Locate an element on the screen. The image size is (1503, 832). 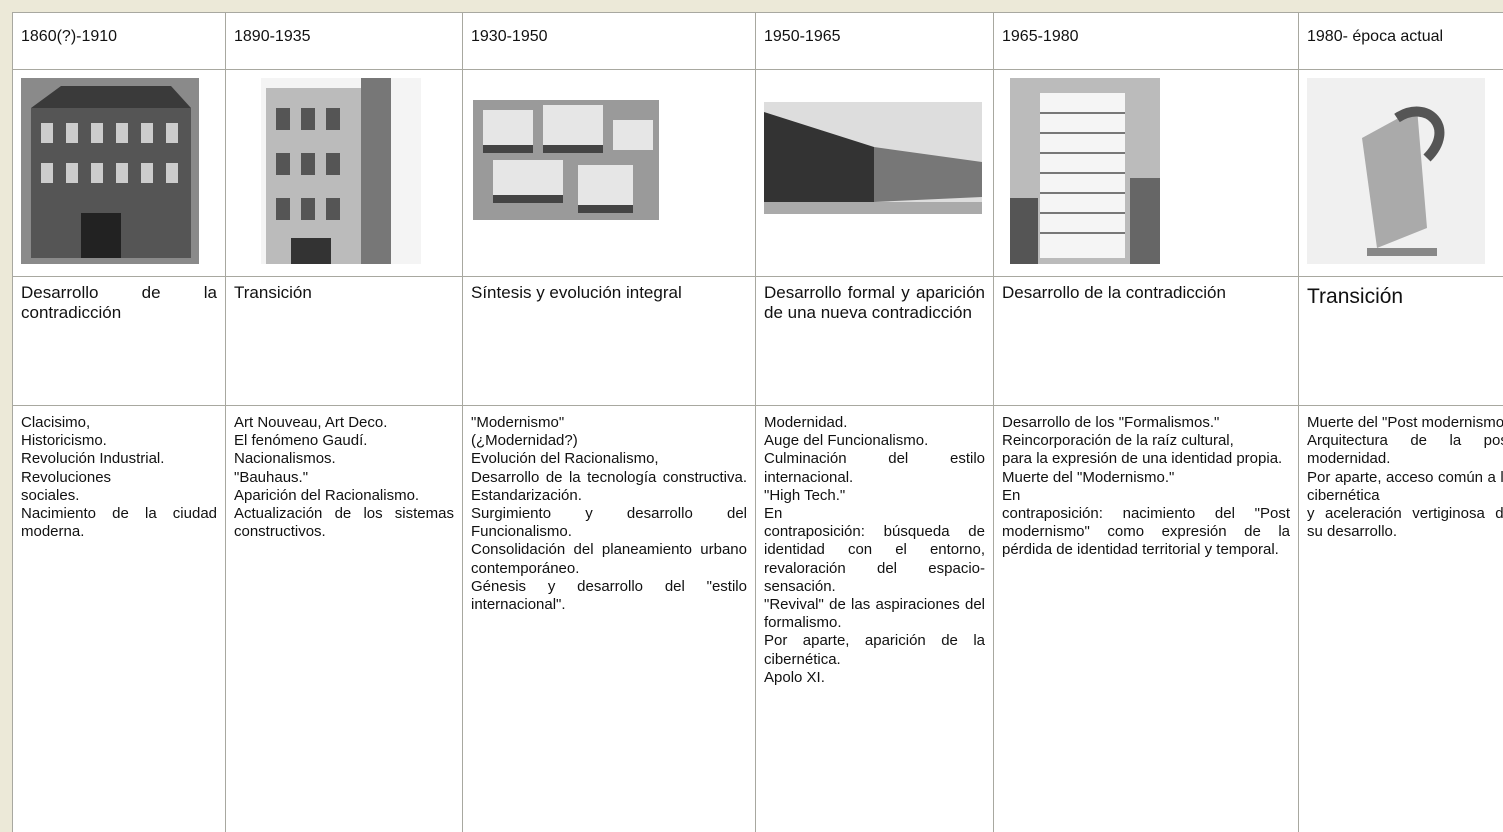
description-line: Art Nouveau, Art Deco. is located at coordinates (311, 422).